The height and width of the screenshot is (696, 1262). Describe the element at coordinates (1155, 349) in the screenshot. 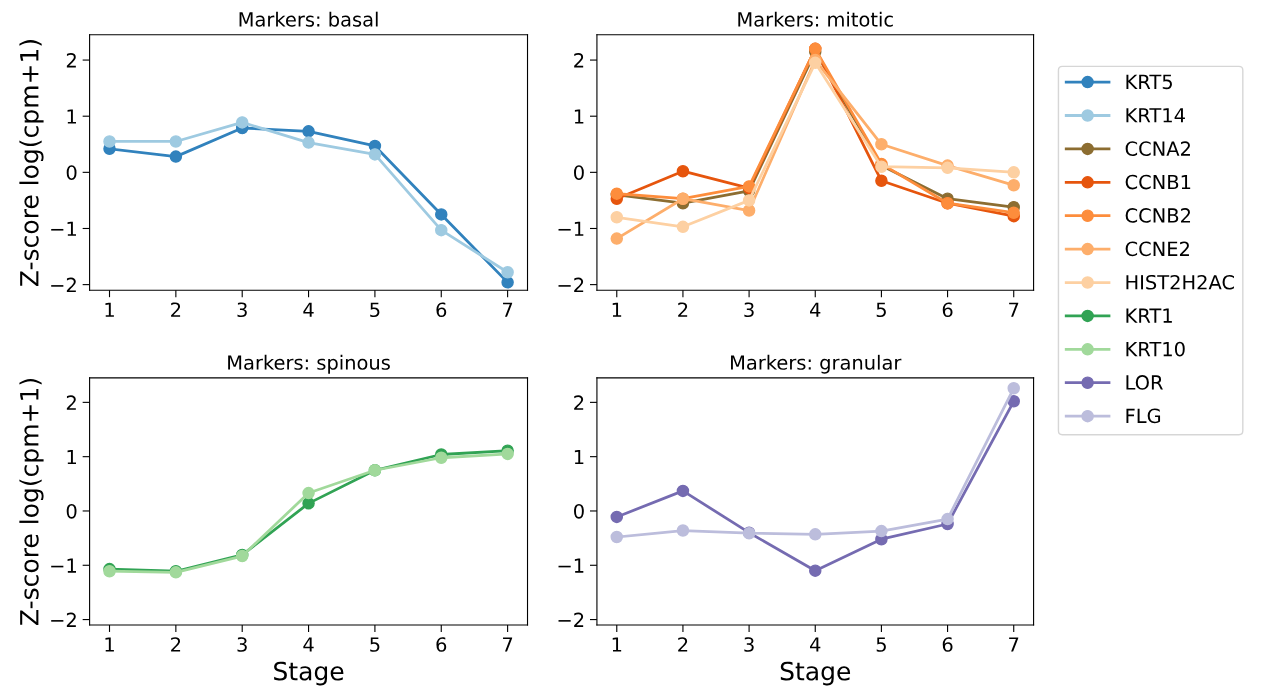

I see `legend-label: KRT10` at that location.